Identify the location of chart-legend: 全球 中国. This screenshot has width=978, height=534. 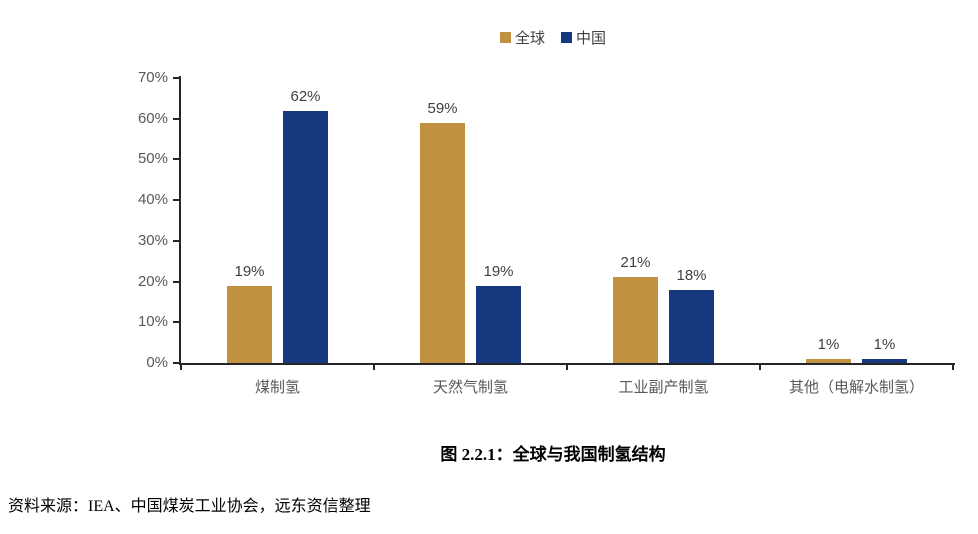
(552, 37).